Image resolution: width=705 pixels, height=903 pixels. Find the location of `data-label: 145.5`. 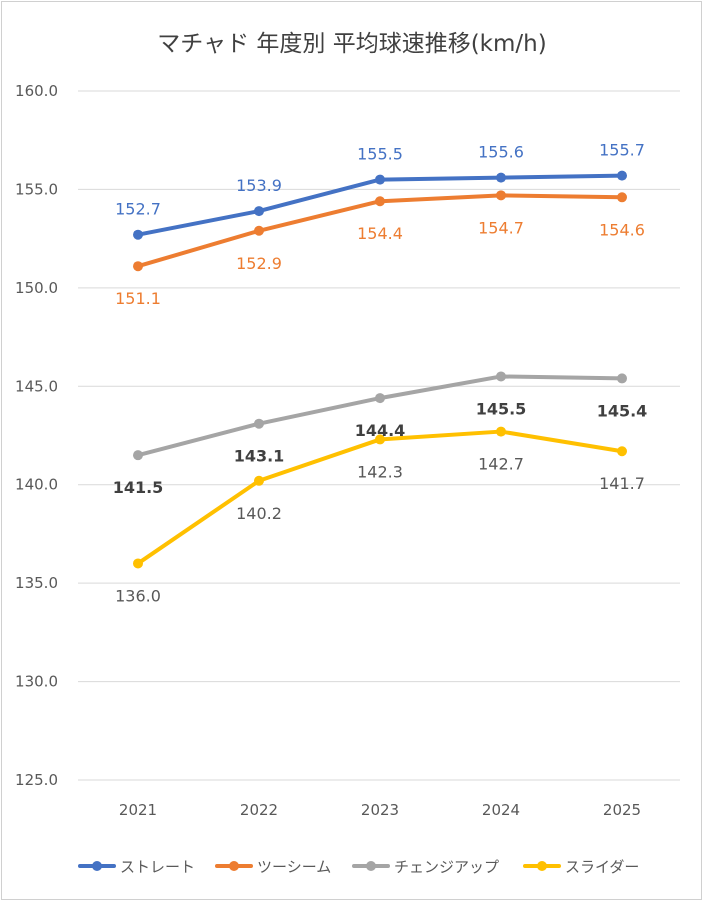

data-label: 145.5 is located at coordinates (501, 408).